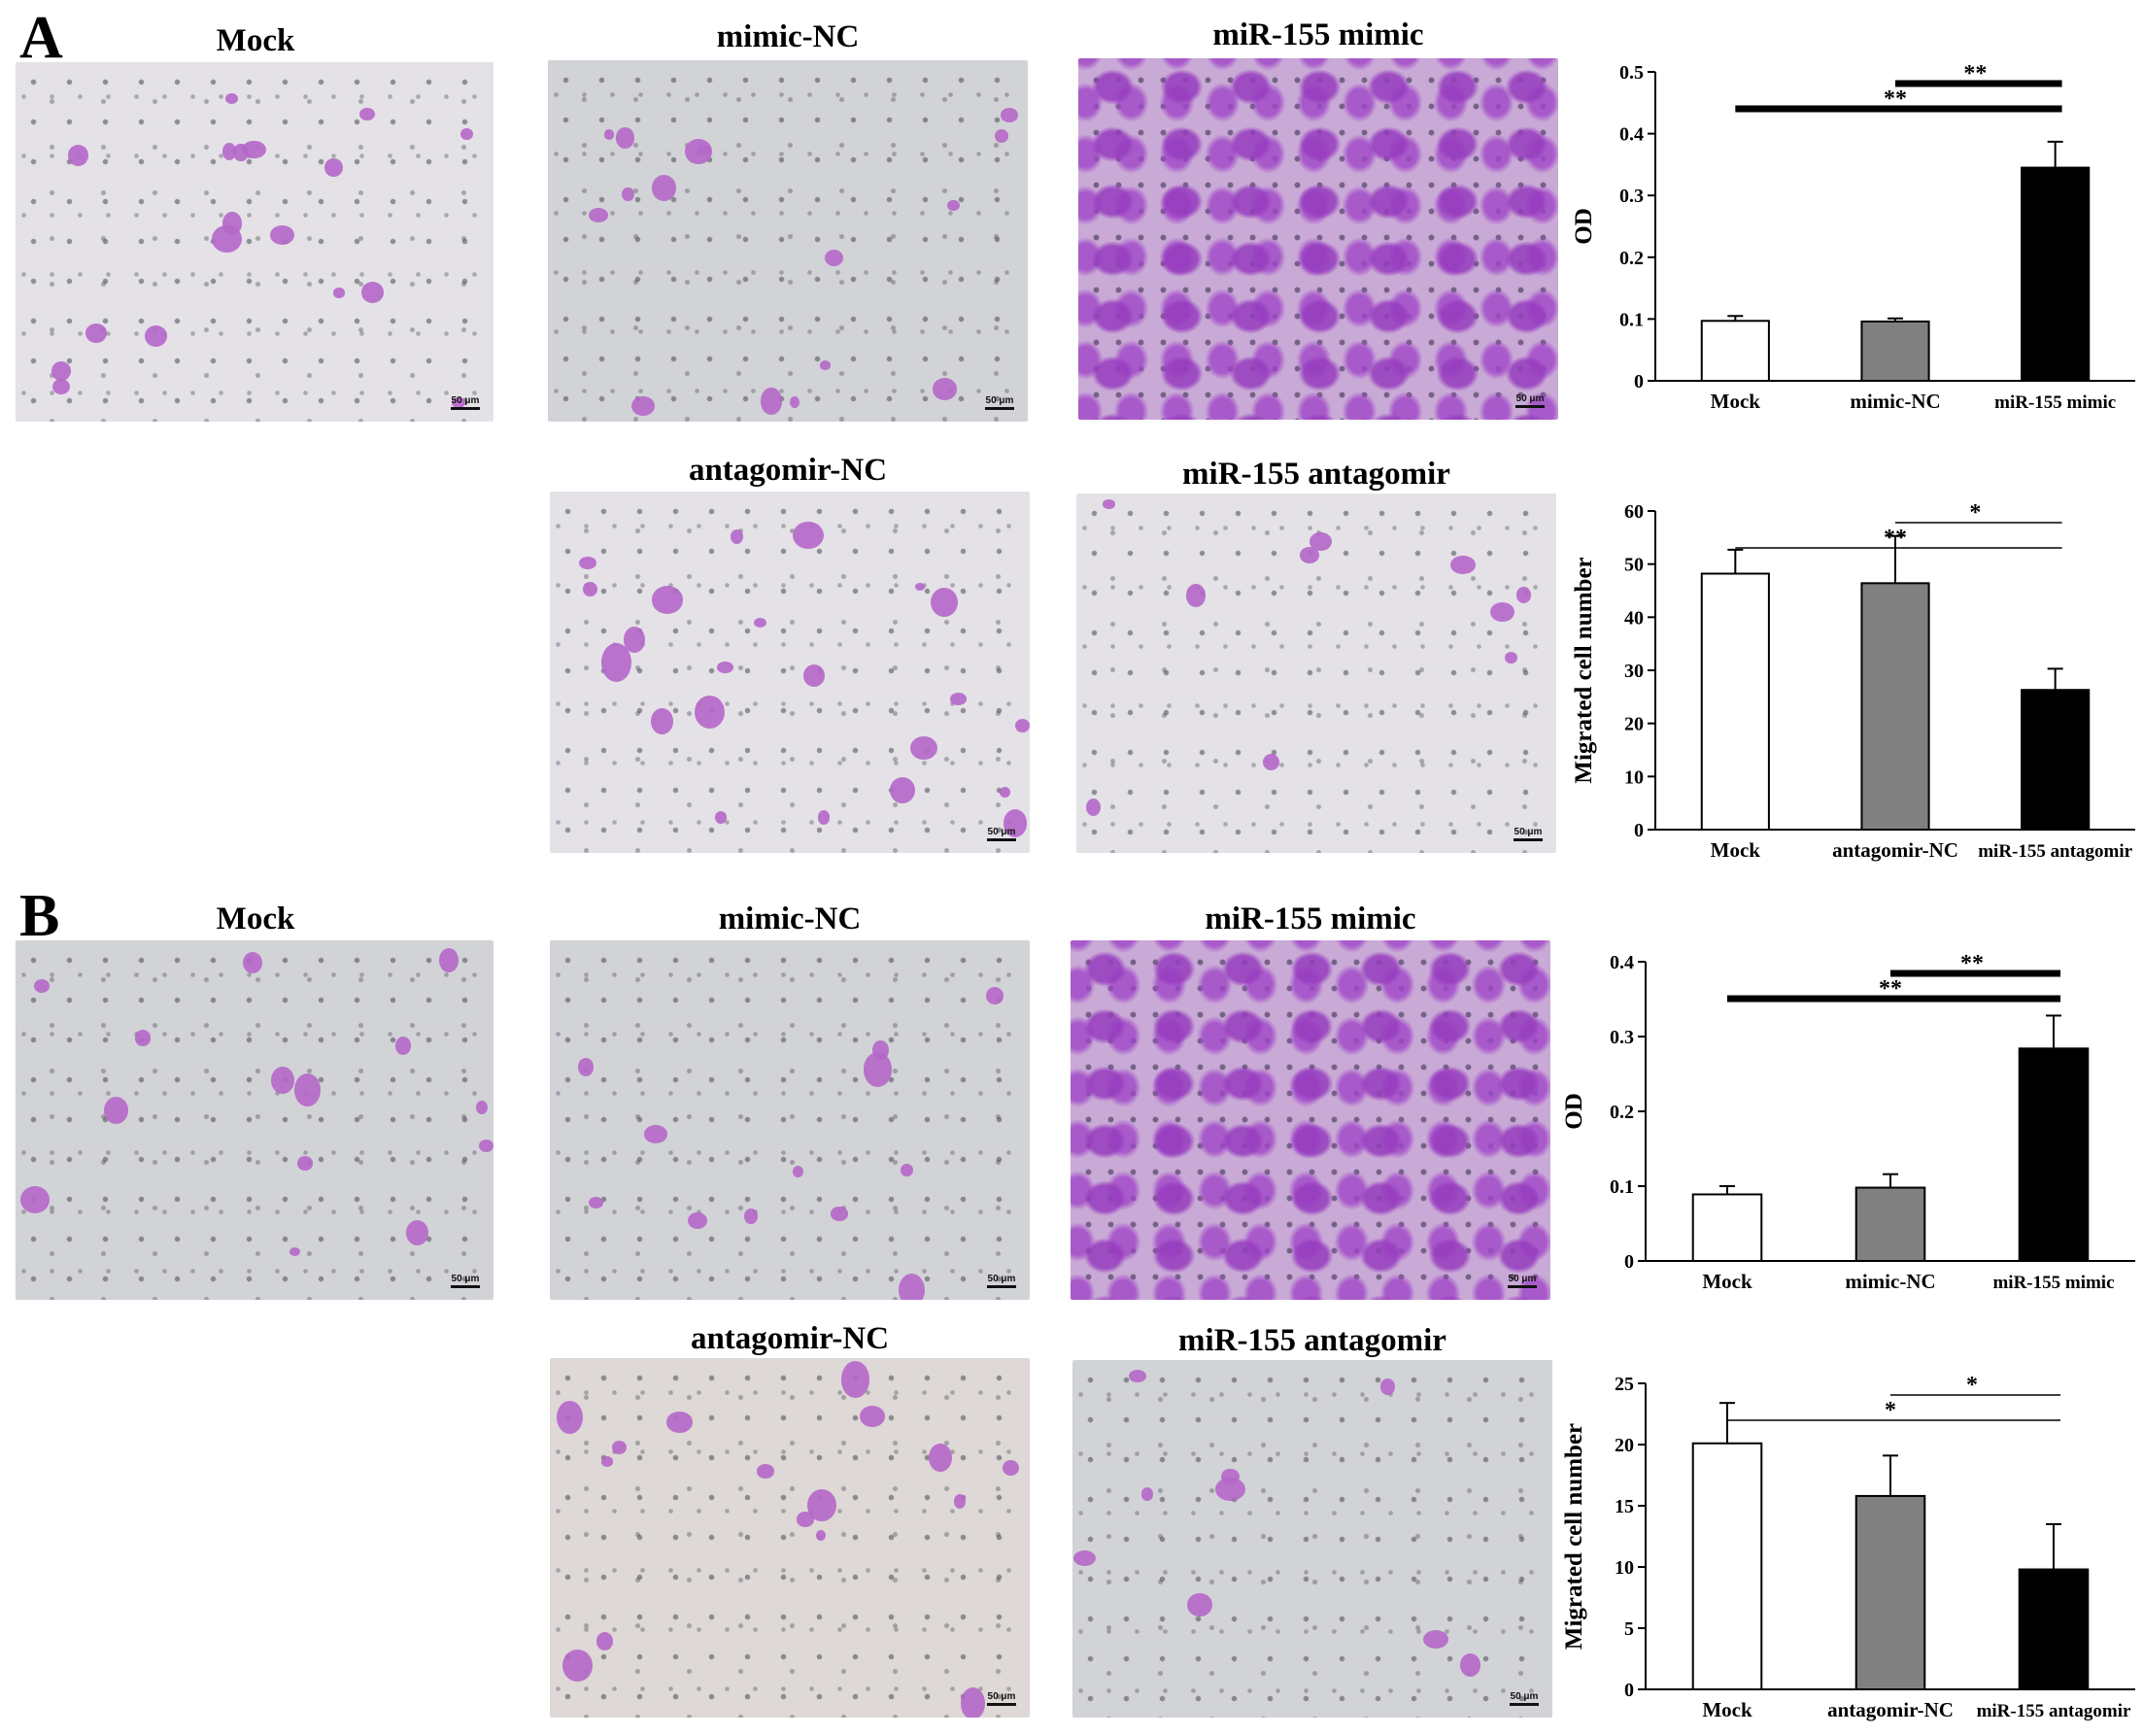  What do you see at coordinates (1624, 1385) in the screenshot?
I see `y-tick-label: 25` at bounding box center [1624, 1385].